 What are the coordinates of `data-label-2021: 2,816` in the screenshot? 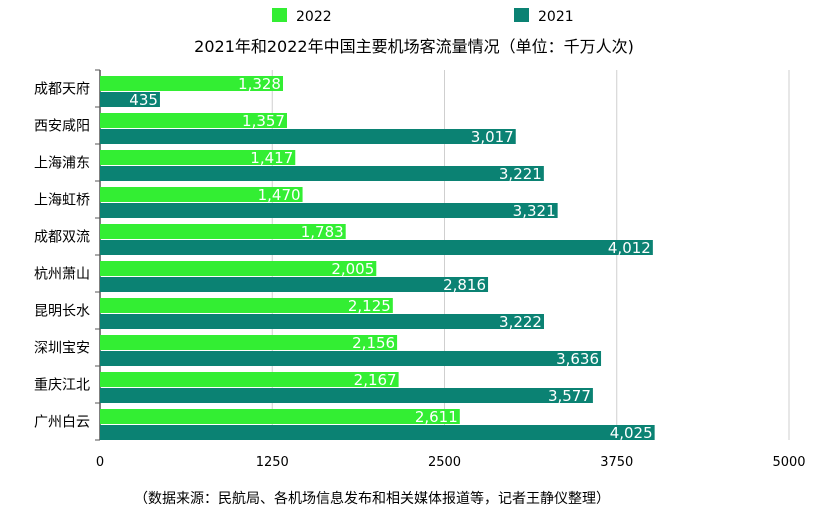 It's located at (464, 285).